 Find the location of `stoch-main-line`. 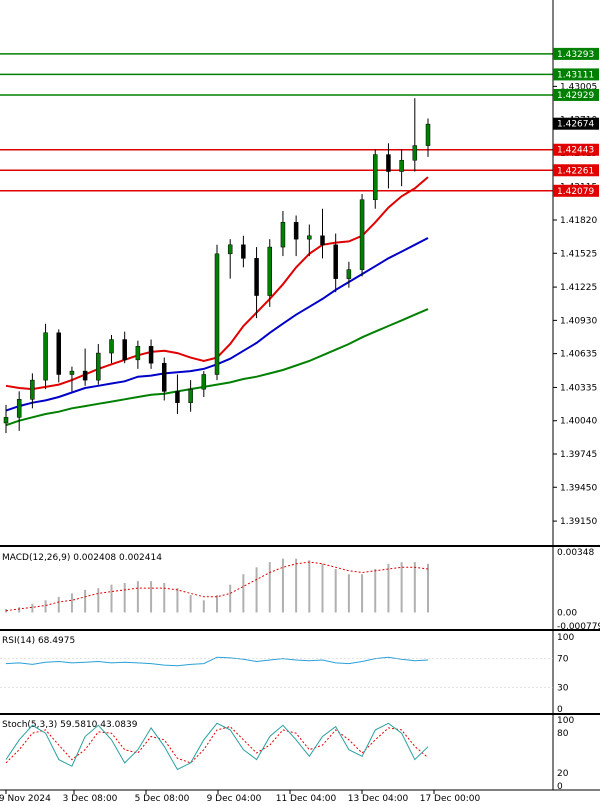

stoch-main-line is located at coordinates (217, 746).